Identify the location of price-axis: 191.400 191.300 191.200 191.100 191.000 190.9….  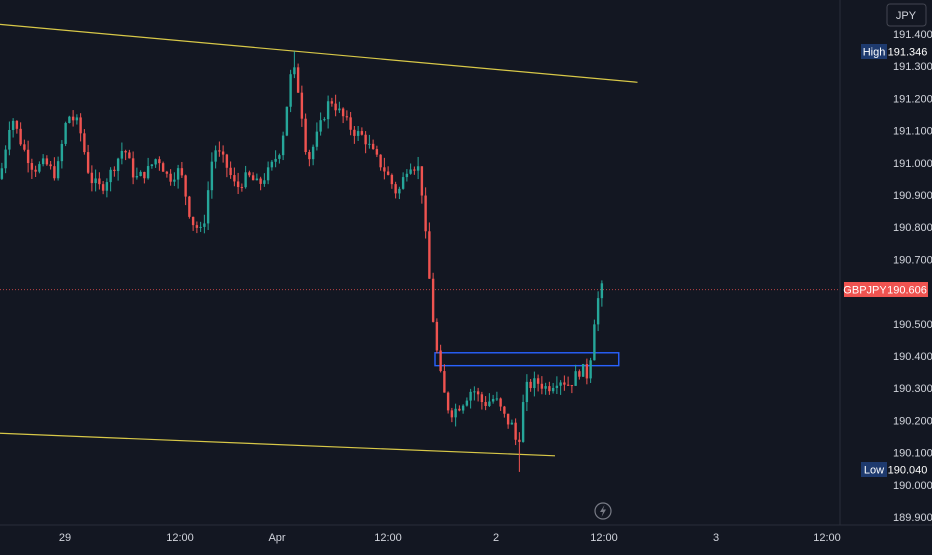
(912, 276).